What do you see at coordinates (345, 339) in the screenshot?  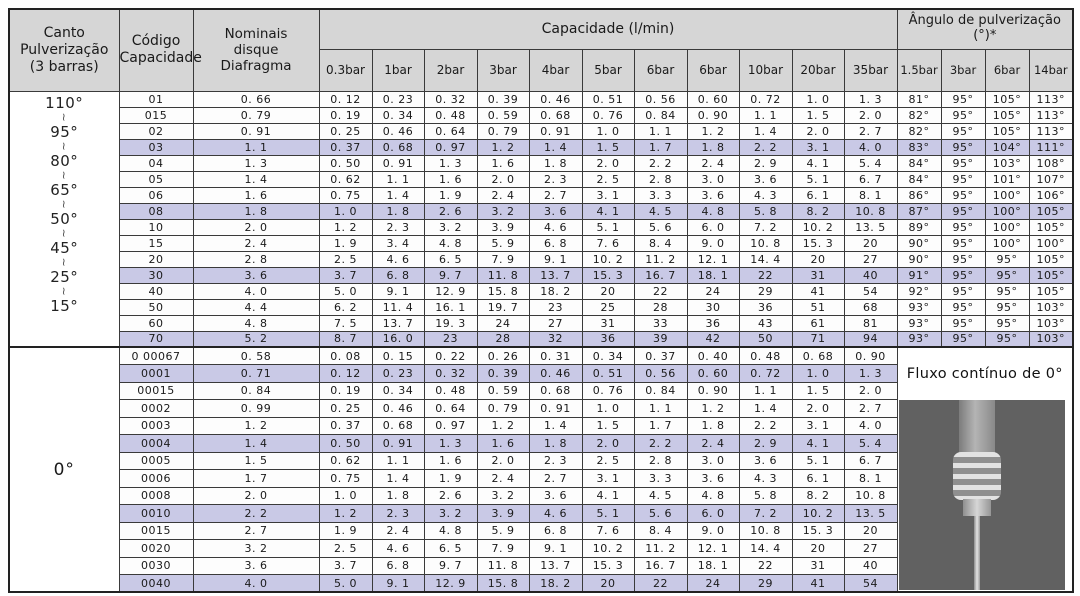 I see `capacity-cell: 8. 7` at bounding box center [345, 339].